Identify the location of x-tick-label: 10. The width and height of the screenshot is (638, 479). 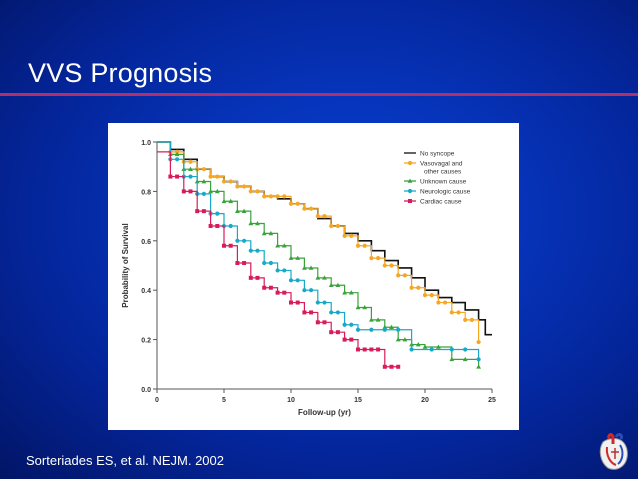
(291, 400).